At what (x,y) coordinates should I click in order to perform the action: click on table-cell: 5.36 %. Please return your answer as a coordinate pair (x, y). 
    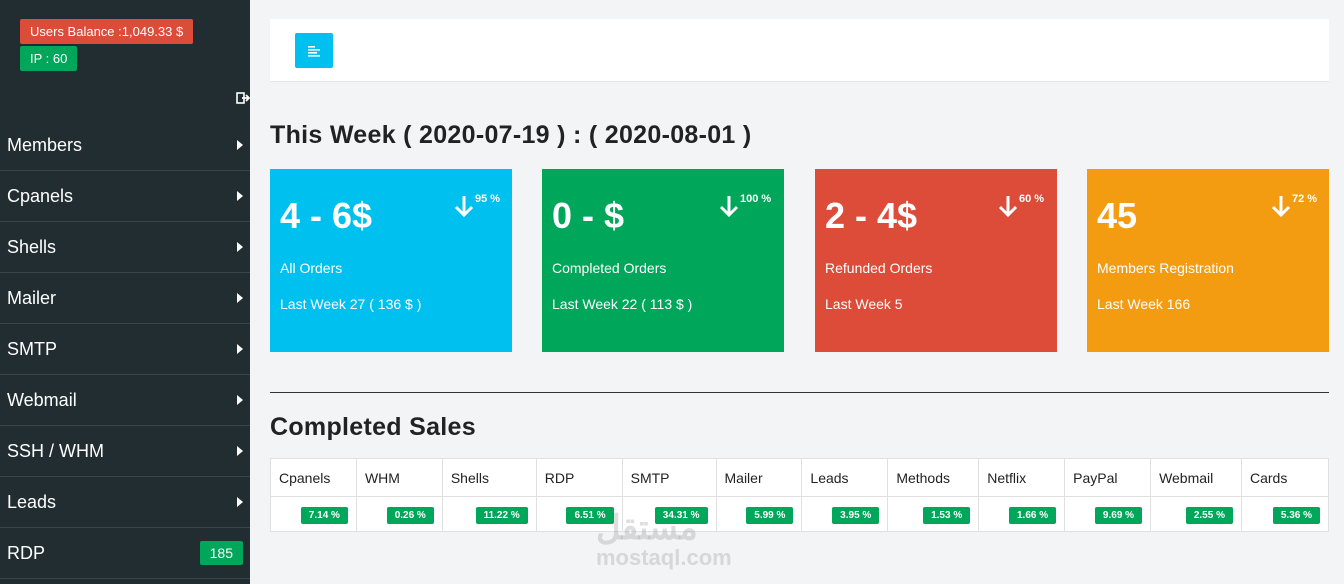
    Looking at the image, I should click on (1285, 514).